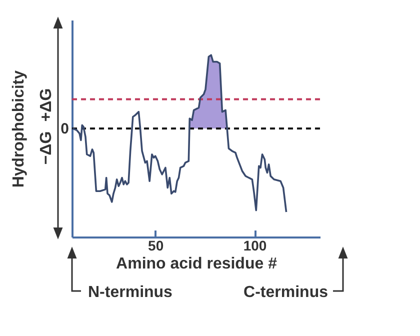 The height and width of the screenshot is (336, 420). What do you see at coordinates (46, 148) in the screenshot?
I see `text: −ΔG` at bounding box center [46, 148].